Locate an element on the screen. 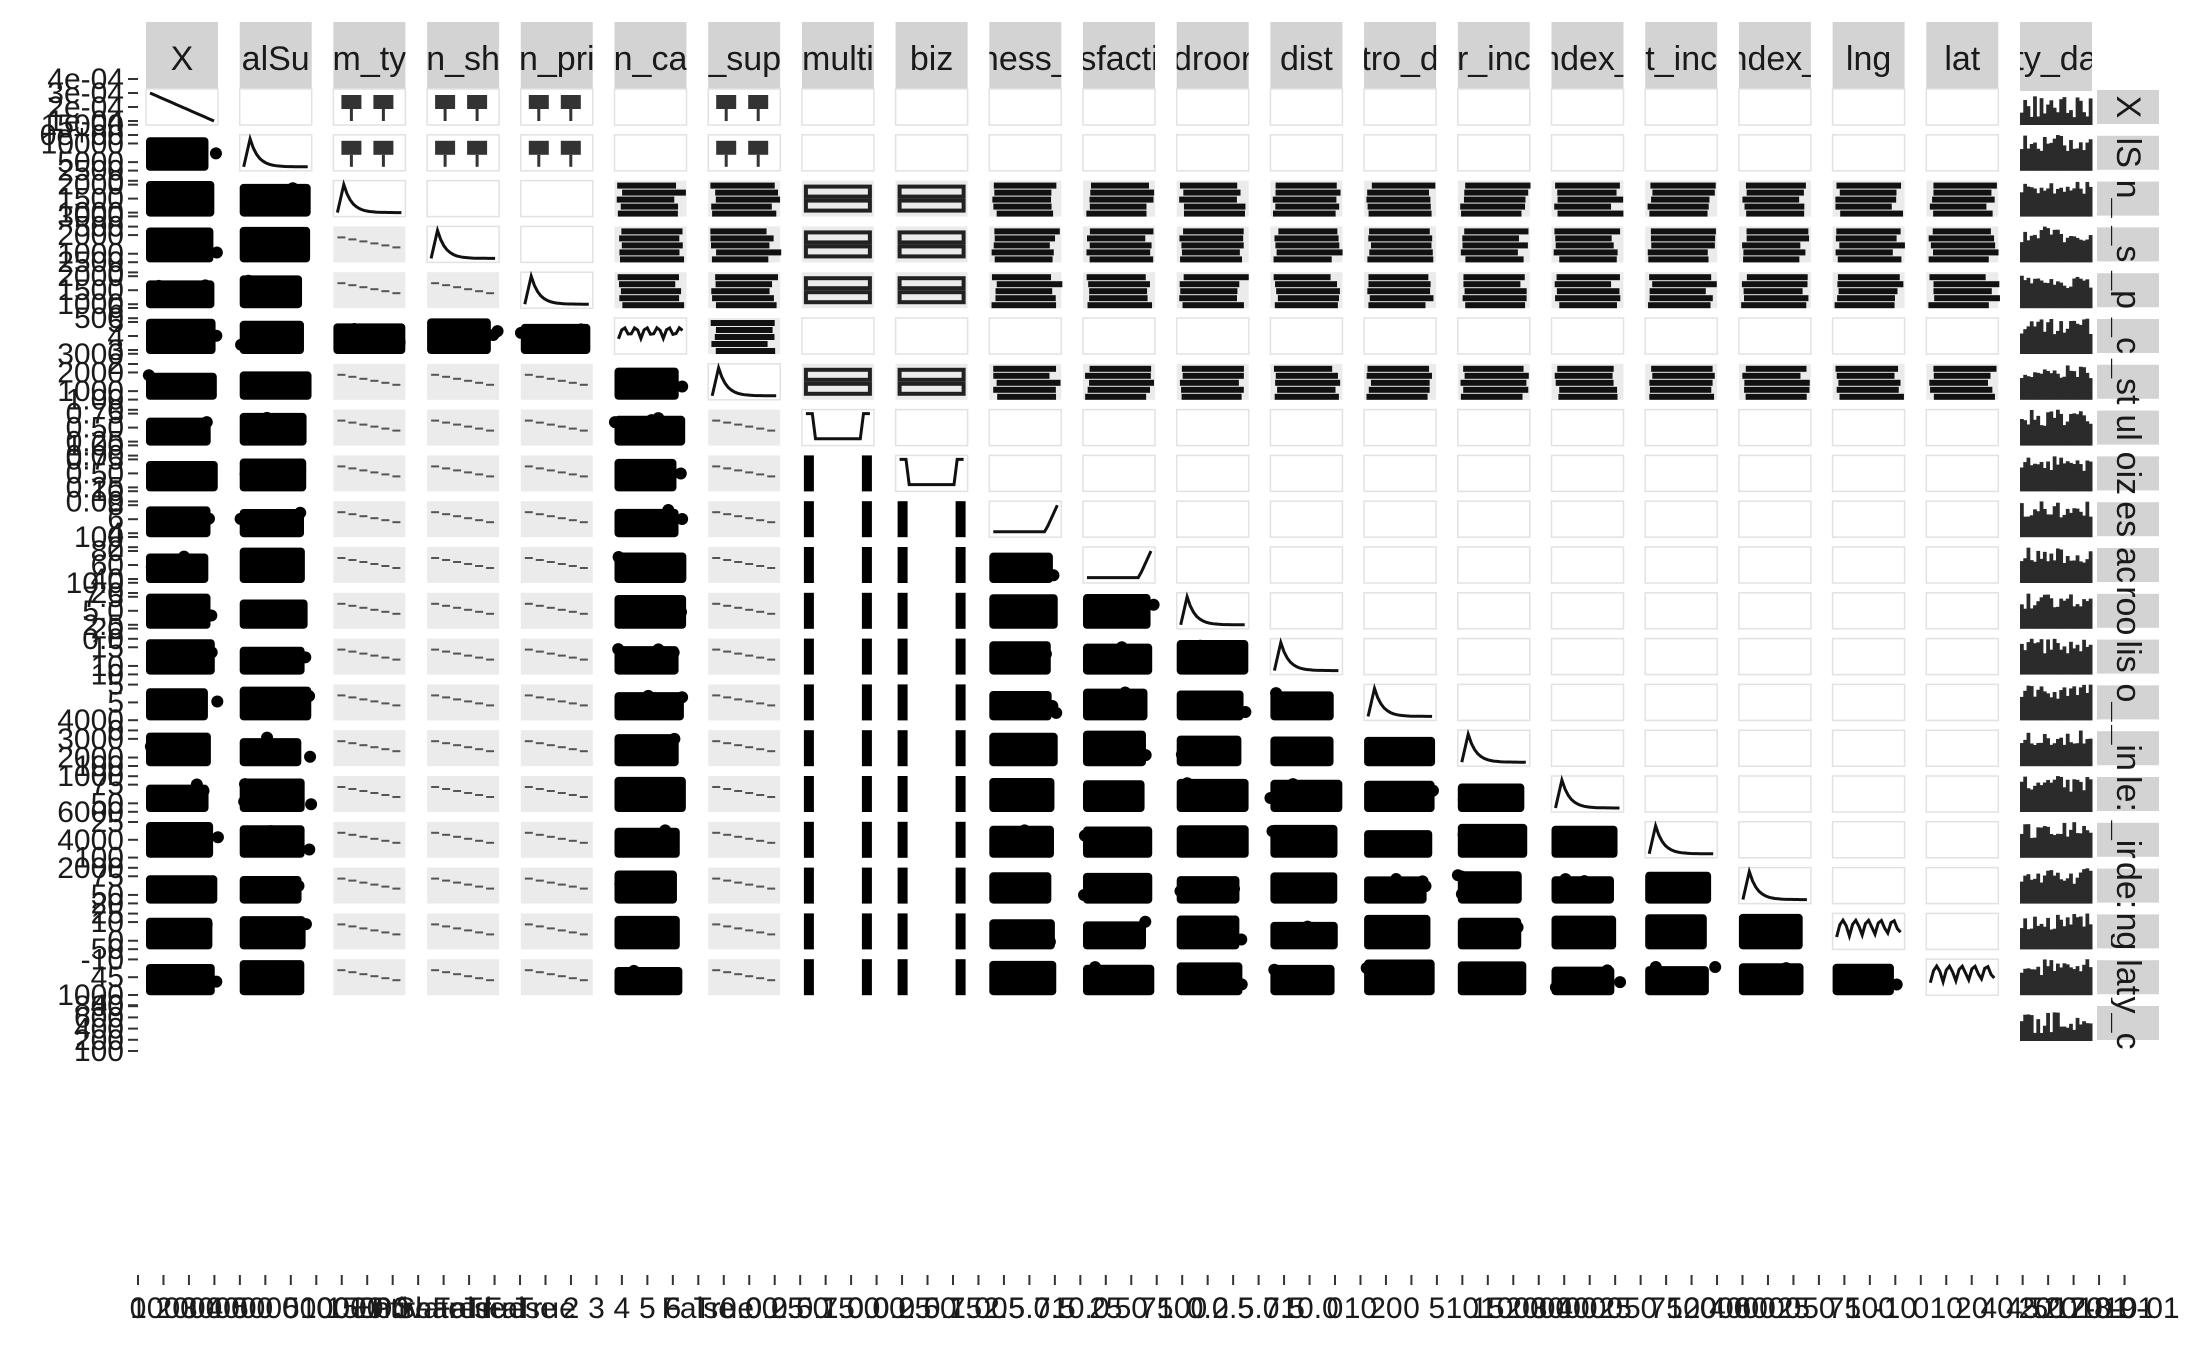  y-tick-label: 50 is located at coordinates (107, 949).